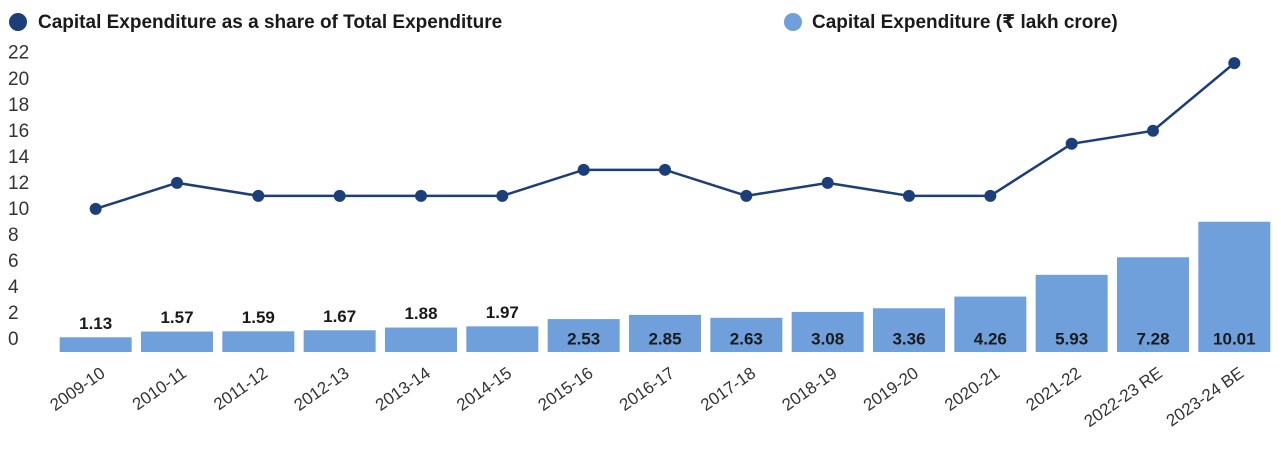  I want to click on bar-value-label: 3.08, so click(827, 338).